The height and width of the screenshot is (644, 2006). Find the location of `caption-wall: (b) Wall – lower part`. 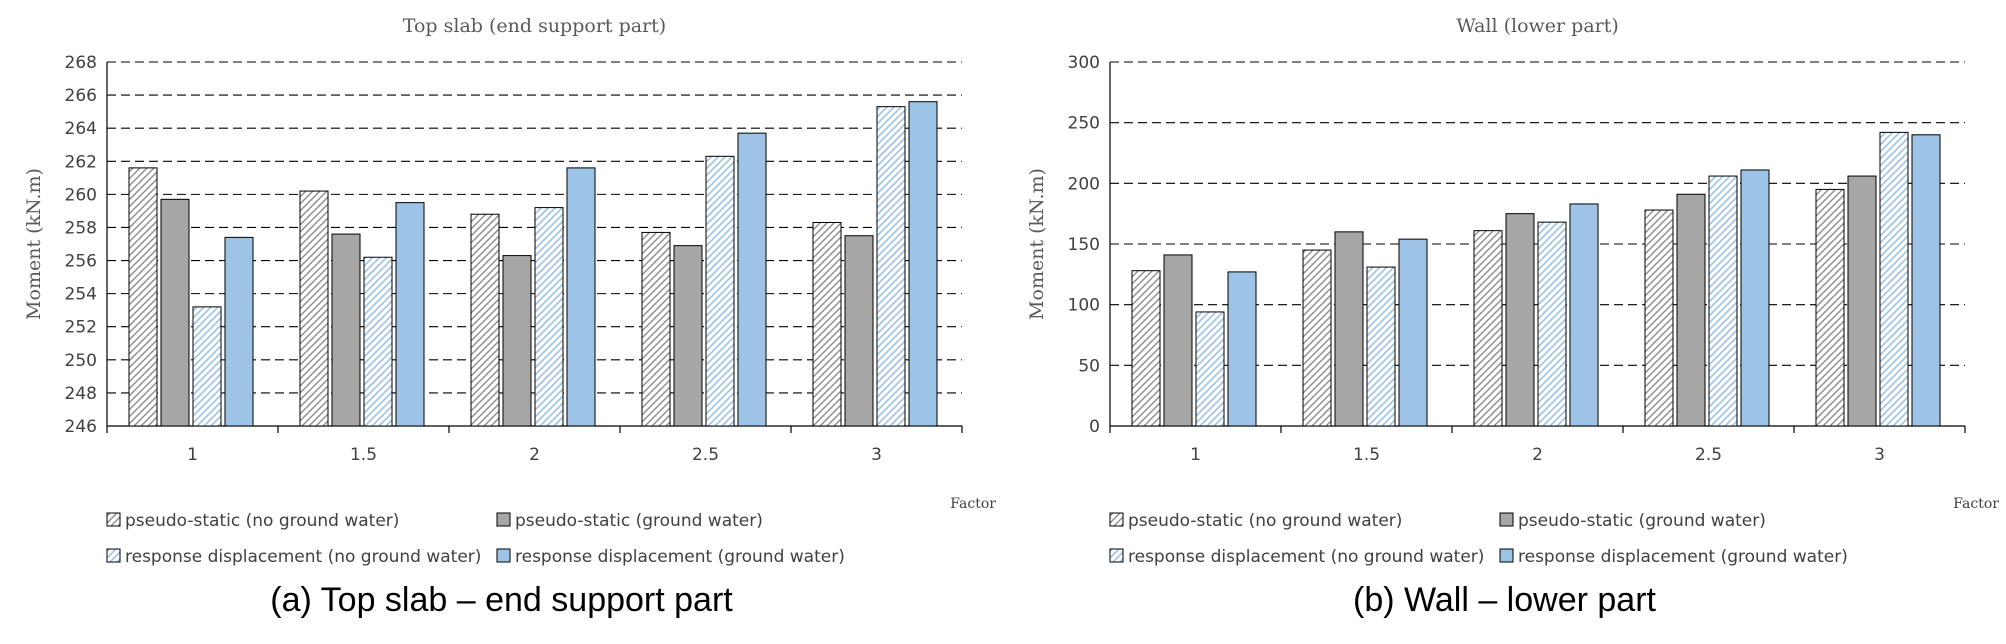

caption-wall: (b) Wall – lower part is located at coordinates (1504, 600).